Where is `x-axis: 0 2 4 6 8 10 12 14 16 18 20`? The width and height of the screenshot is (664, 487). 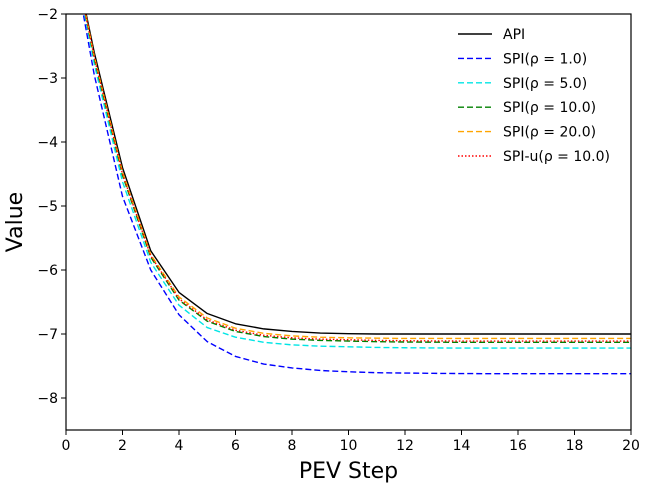
x-axis: 0 2 4 6 8 10 12 14 16 18 20 is located at coordinates (351, 442).